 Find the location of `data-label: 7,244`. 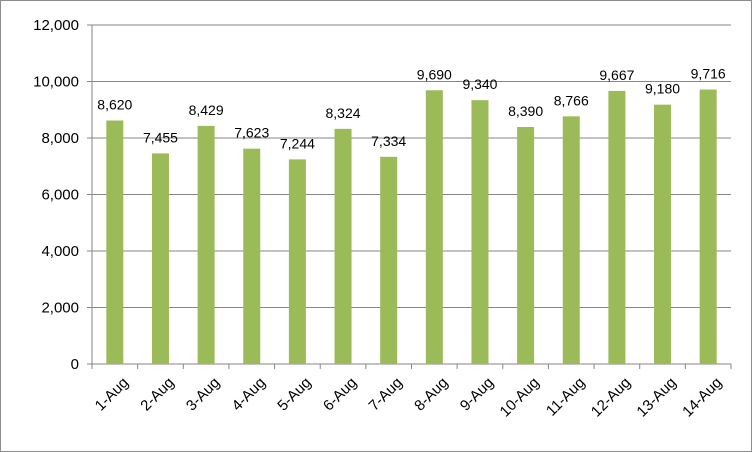

data-label: 7,244 is located at coordinates (297, 143).